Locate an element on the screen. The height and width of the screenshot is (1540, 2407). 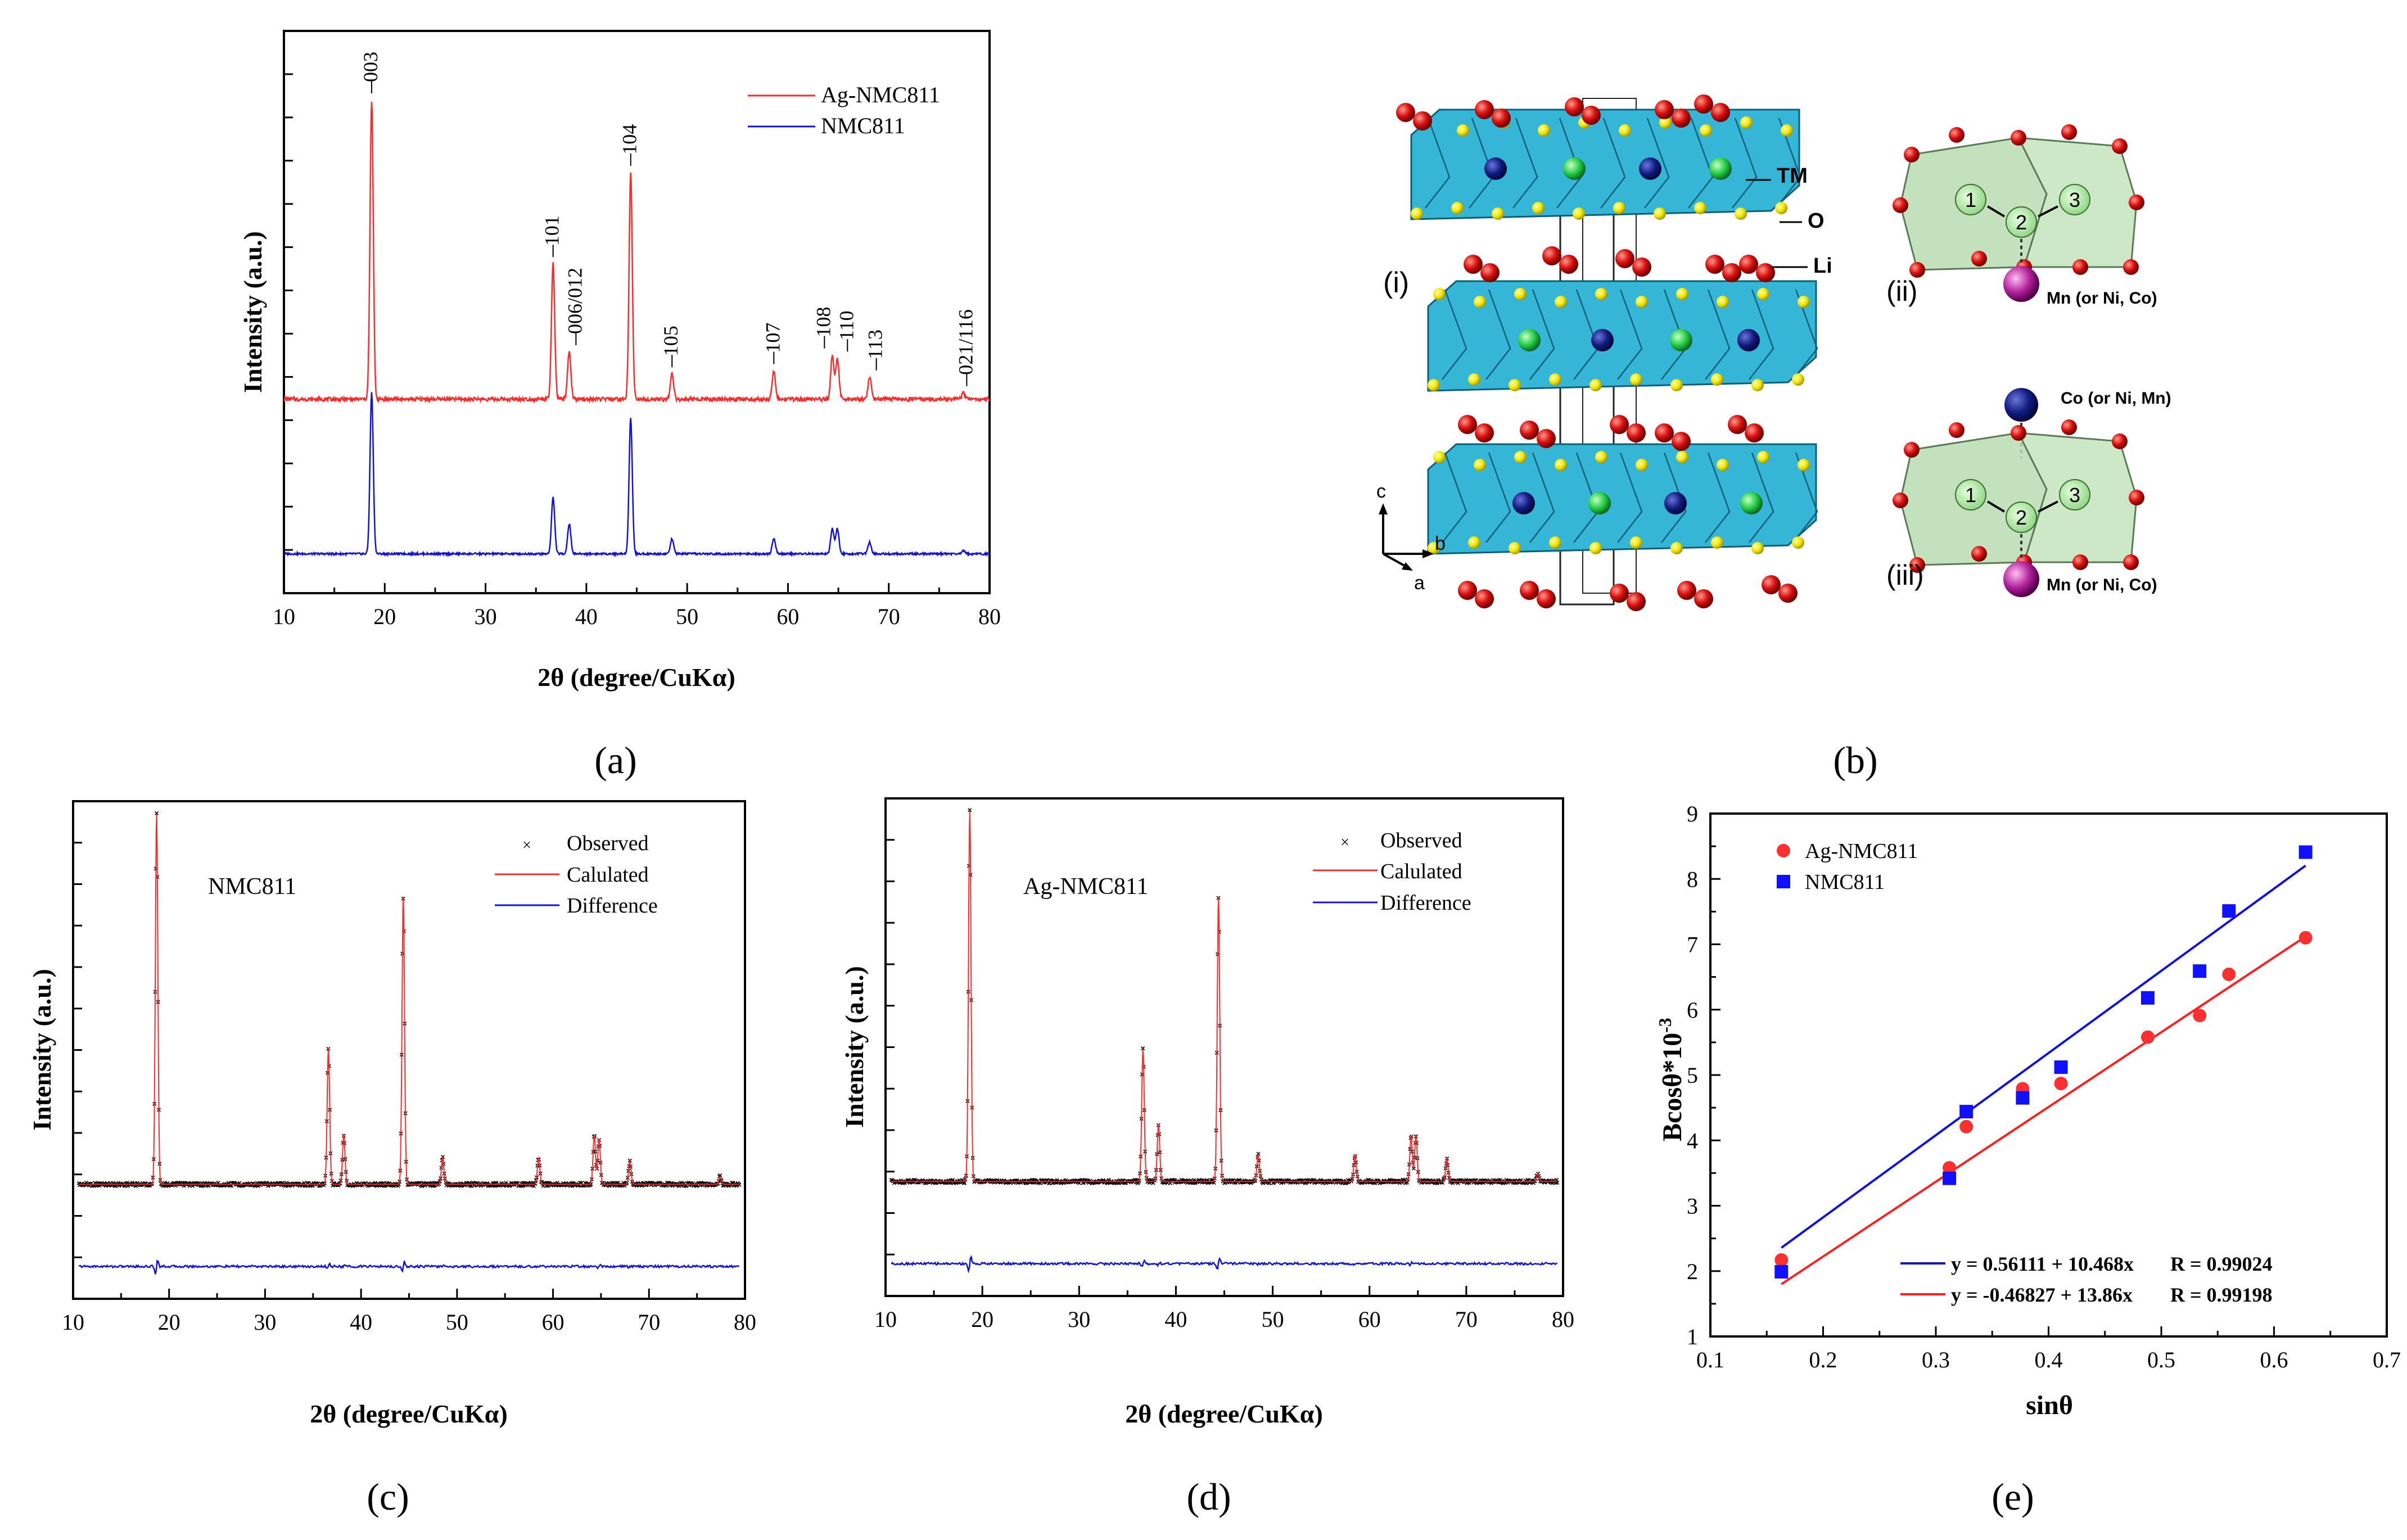
axis-label-b: b is located at coordinates (1441, 543).